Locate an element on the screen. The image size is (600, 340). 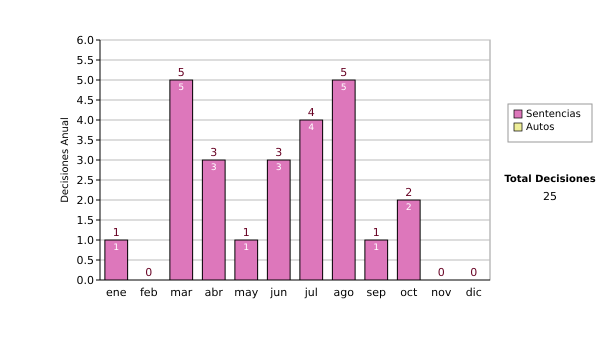
x-tick-label: nov is located at coordinates (441, 292).